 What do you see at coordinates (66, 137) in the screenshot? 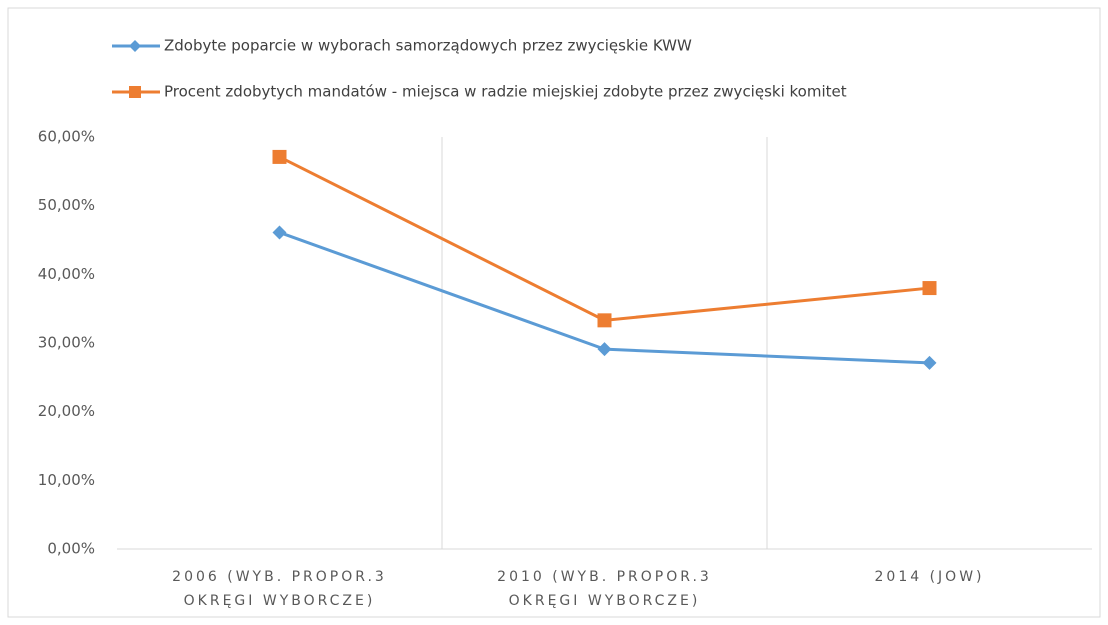
I see `y-tick-label: 60,00%` at bounding box center [66, 137].